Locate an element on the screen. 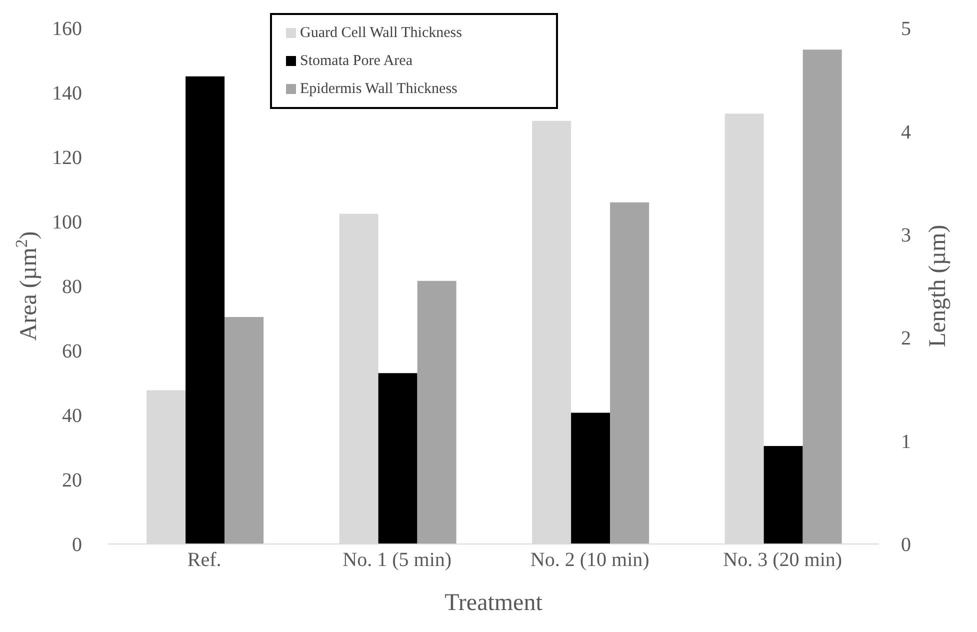  y-tick-label: 100 is located at coordinates (67, 223).